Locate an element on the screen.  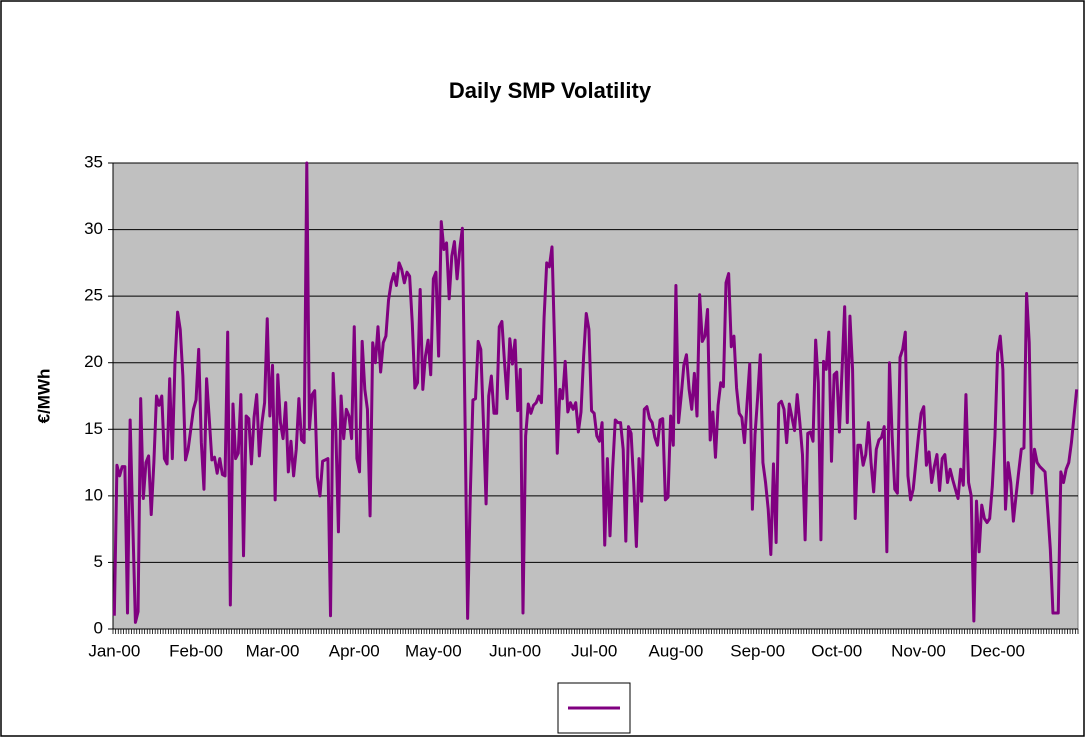
y-tick-label: 20 is located at coordinates (93, 361).